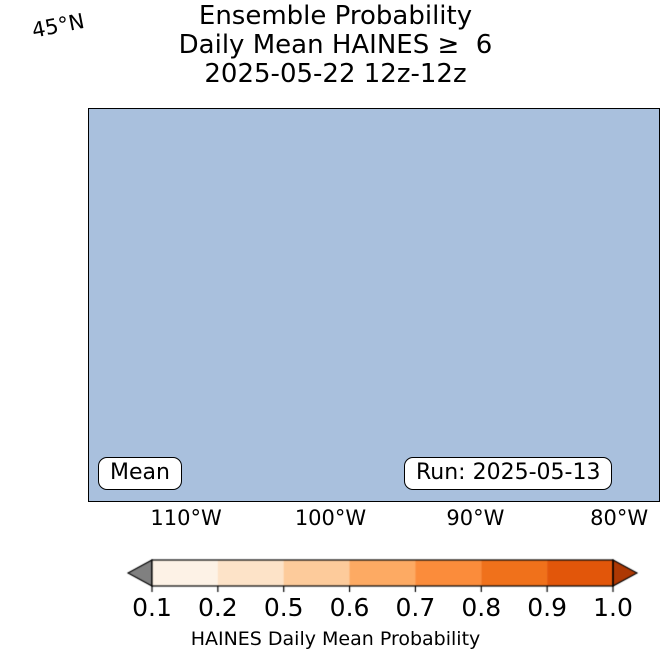  Describe the element at coordinates (283, 607) in the screenshot. I see `colorbar-tick-0.5: 0.5` at that location.